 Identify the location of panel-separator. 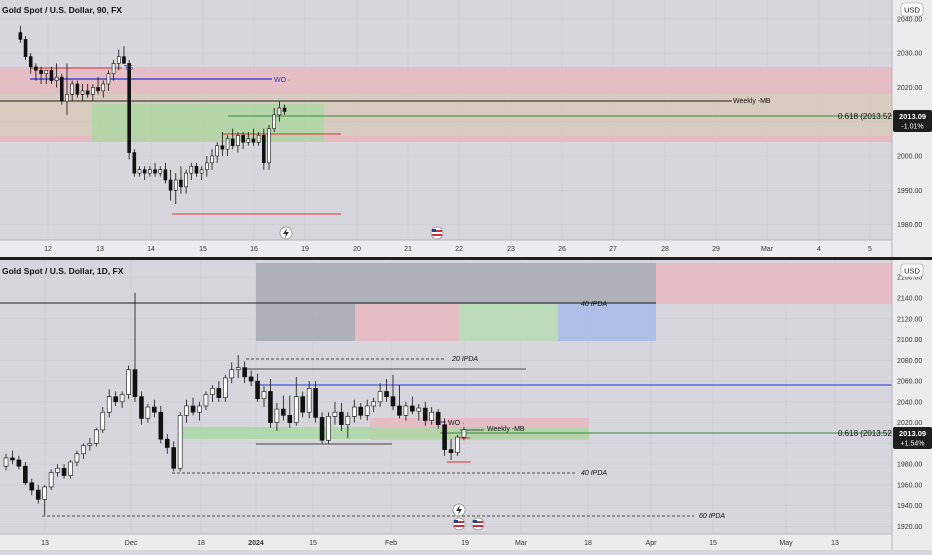
(466, 258).